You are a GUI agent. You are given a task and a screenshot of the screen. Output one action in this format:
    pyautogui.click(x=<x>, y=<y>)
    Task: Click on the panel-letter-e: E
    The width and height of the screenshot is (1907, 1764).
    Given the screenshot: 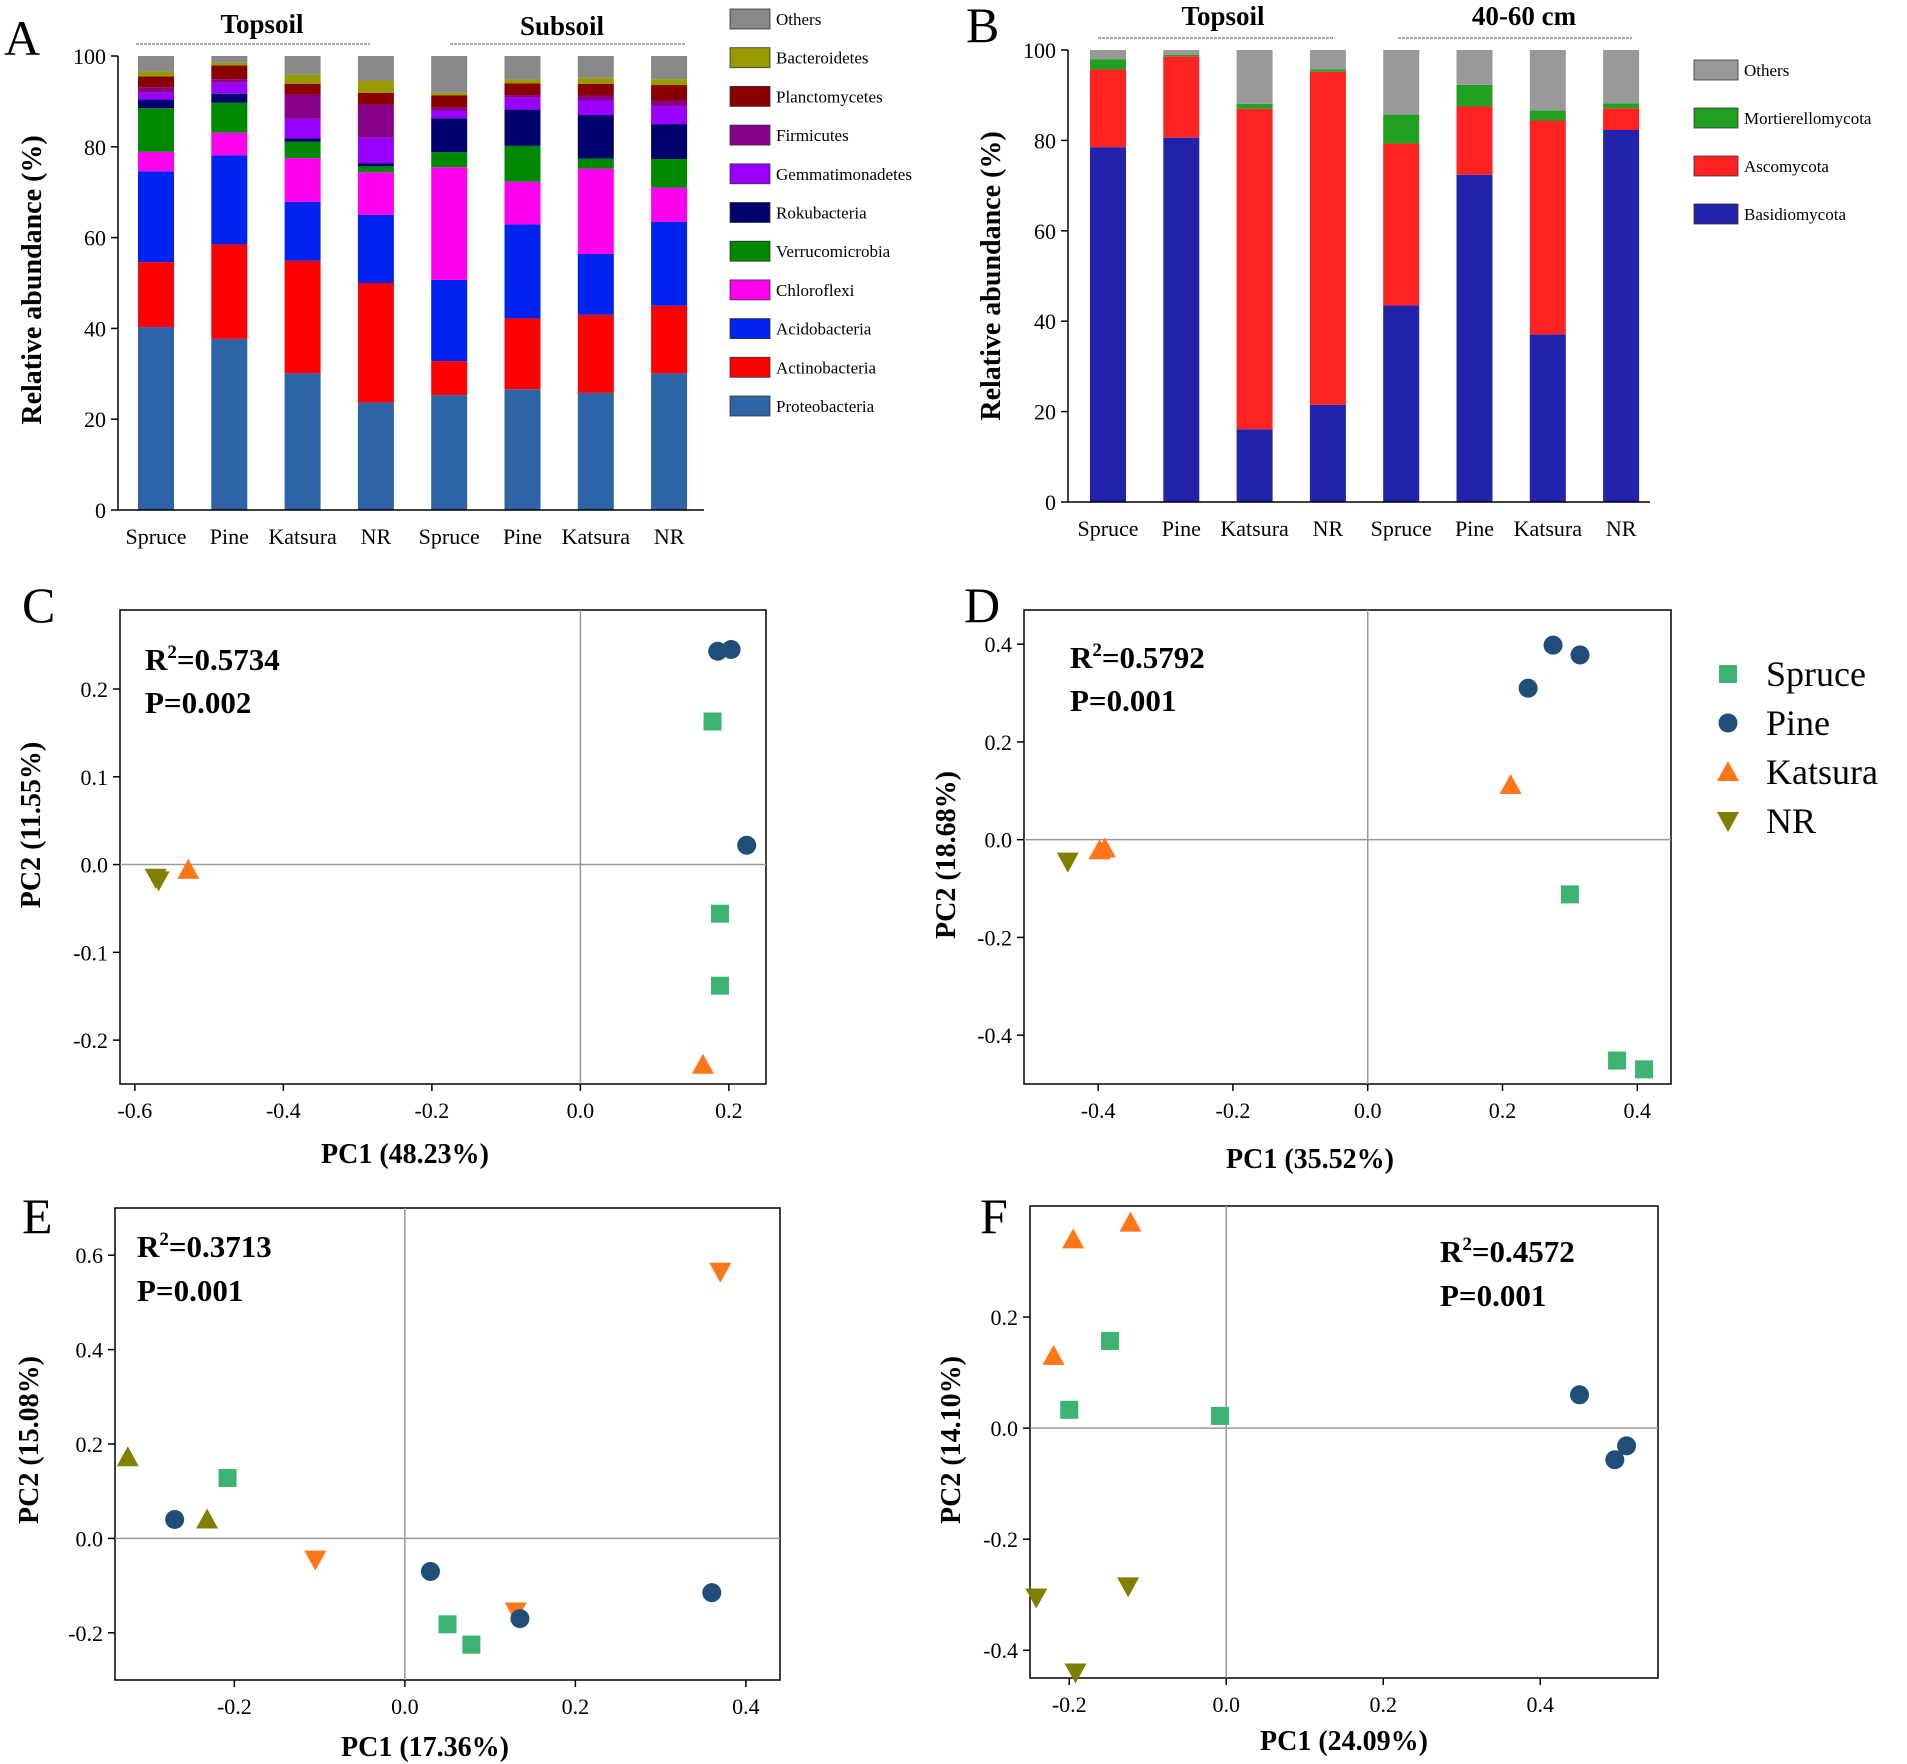 What is the action you would take?
    pyautogui.click(x=37, y=1216)
    